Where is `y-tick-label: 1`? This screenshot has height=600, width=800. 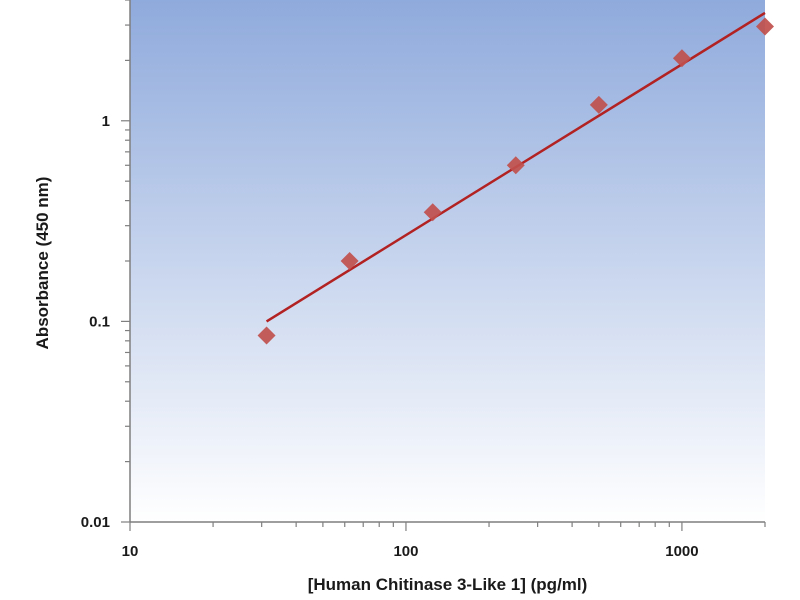 y-tick-label: 1 is located at coordinates (106, 121).